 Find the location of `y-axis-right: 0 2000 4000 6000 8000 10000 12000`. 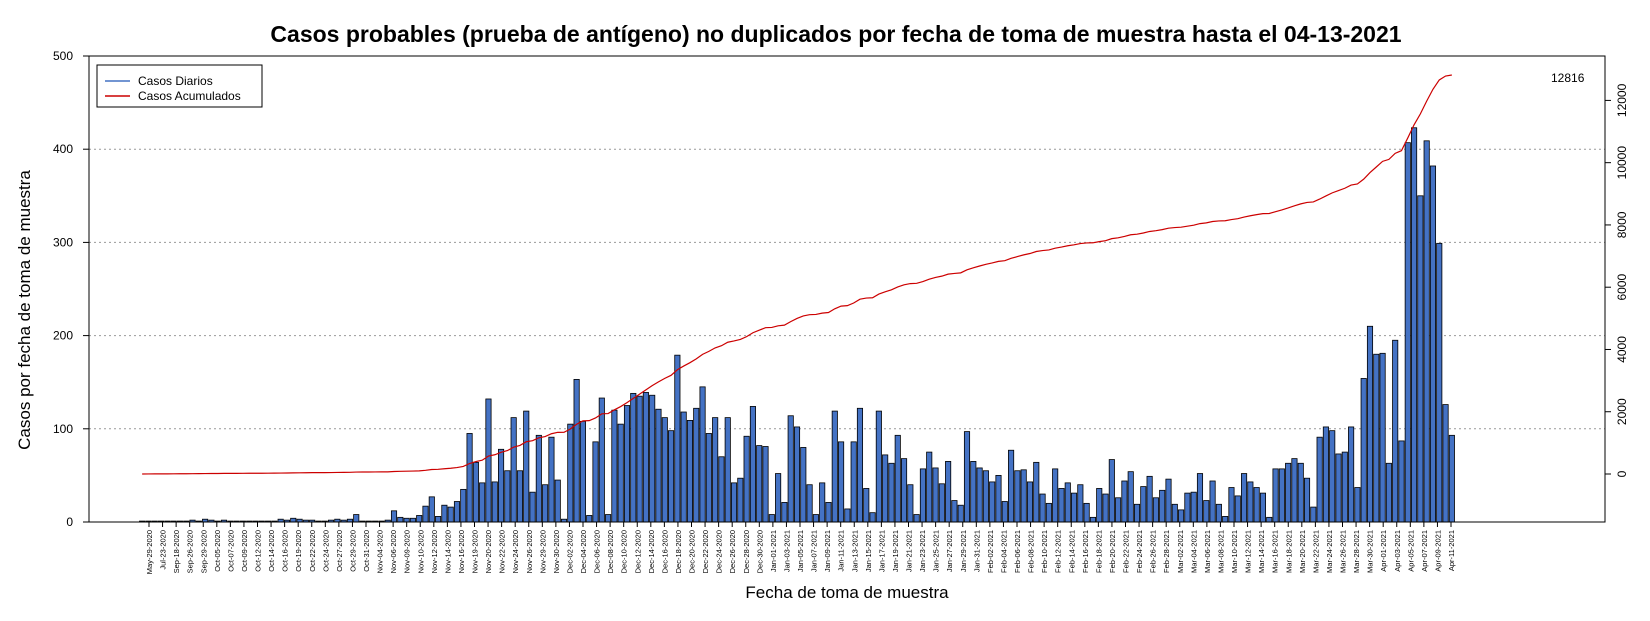

y-axis-right: 0 2000 4000 6000 8000 10000 12000 is located at coordinates (1617, 280).